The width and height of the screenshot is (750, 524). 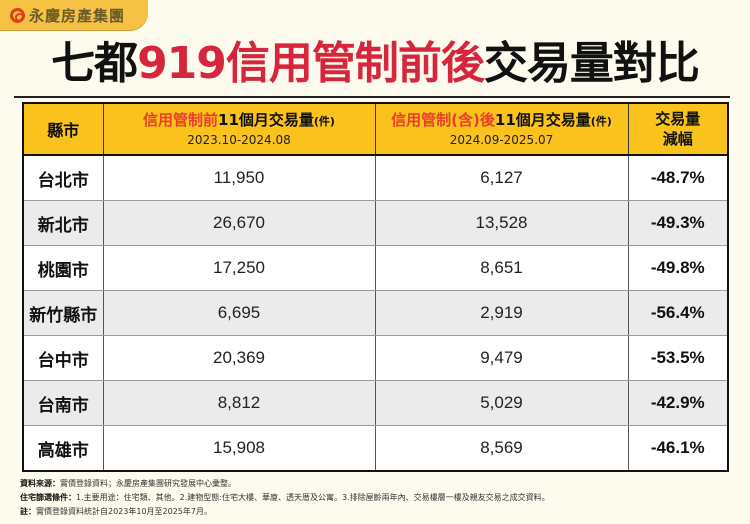 I want to click on cell-change: -48.7%, so click(x=678, y=177).